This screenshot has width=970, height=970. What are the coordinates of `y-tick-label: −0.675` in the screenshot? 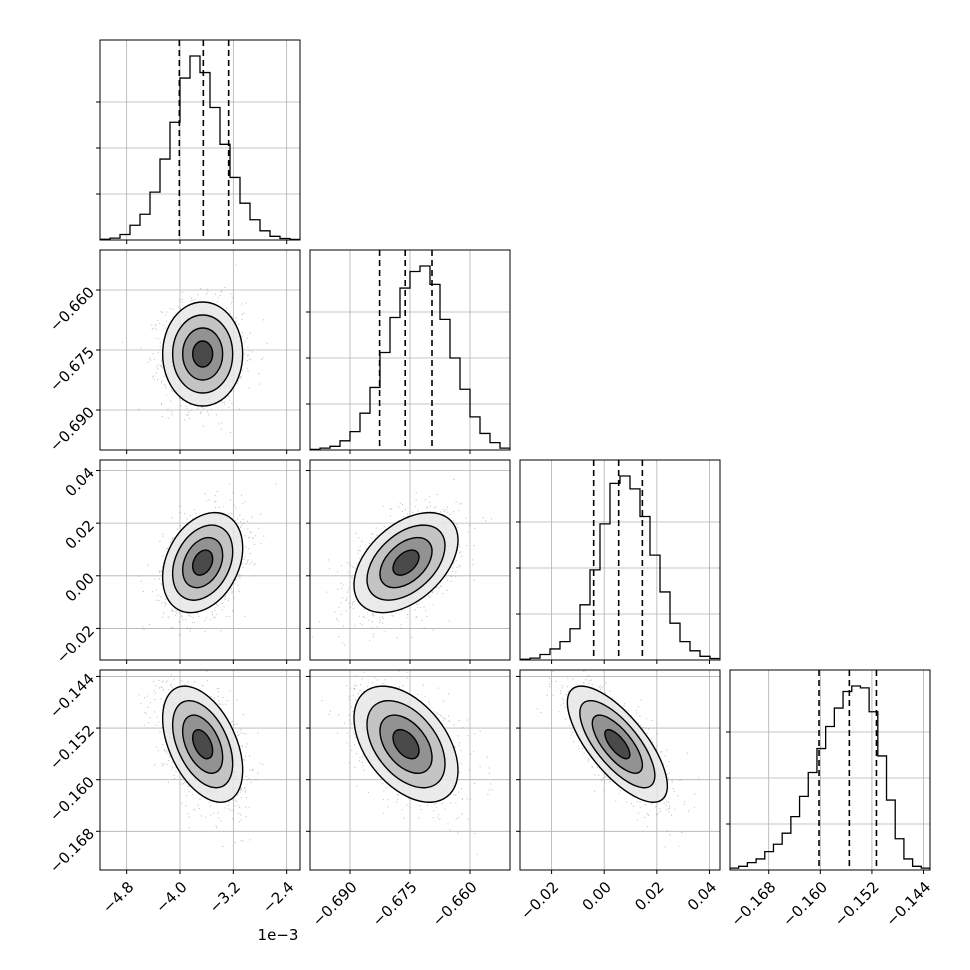 It's located at (72, 369).